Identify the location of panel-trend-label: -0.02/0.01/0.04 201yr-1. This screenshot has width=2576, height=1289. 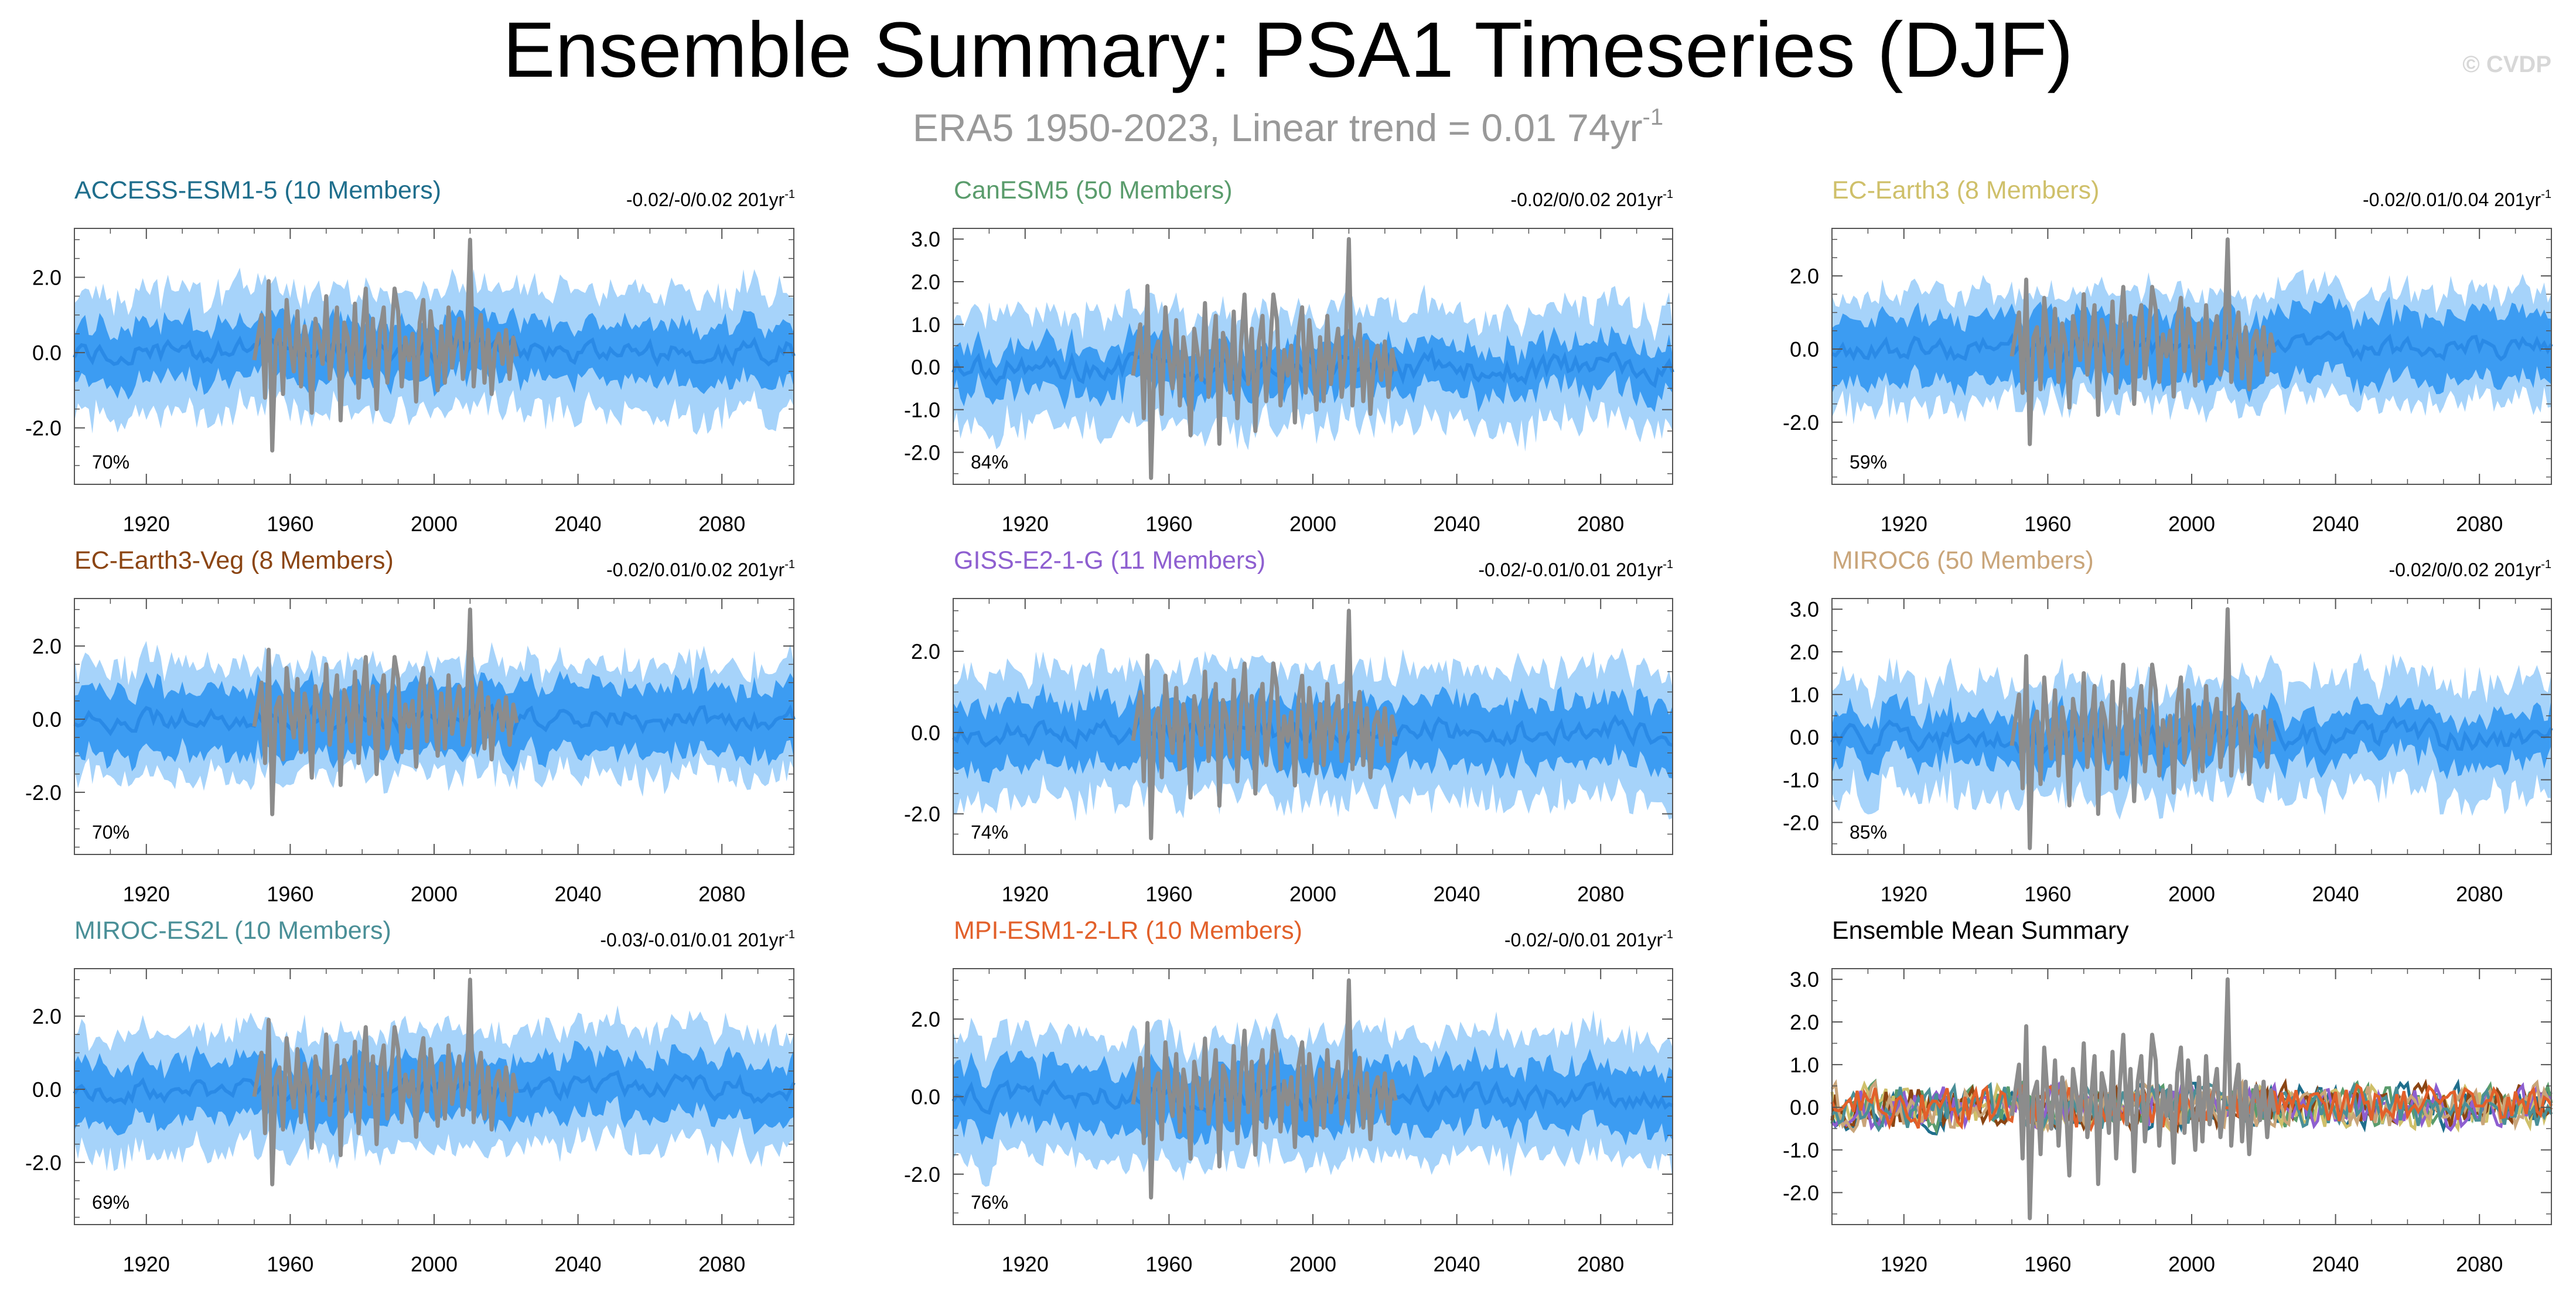
(2457, 197).